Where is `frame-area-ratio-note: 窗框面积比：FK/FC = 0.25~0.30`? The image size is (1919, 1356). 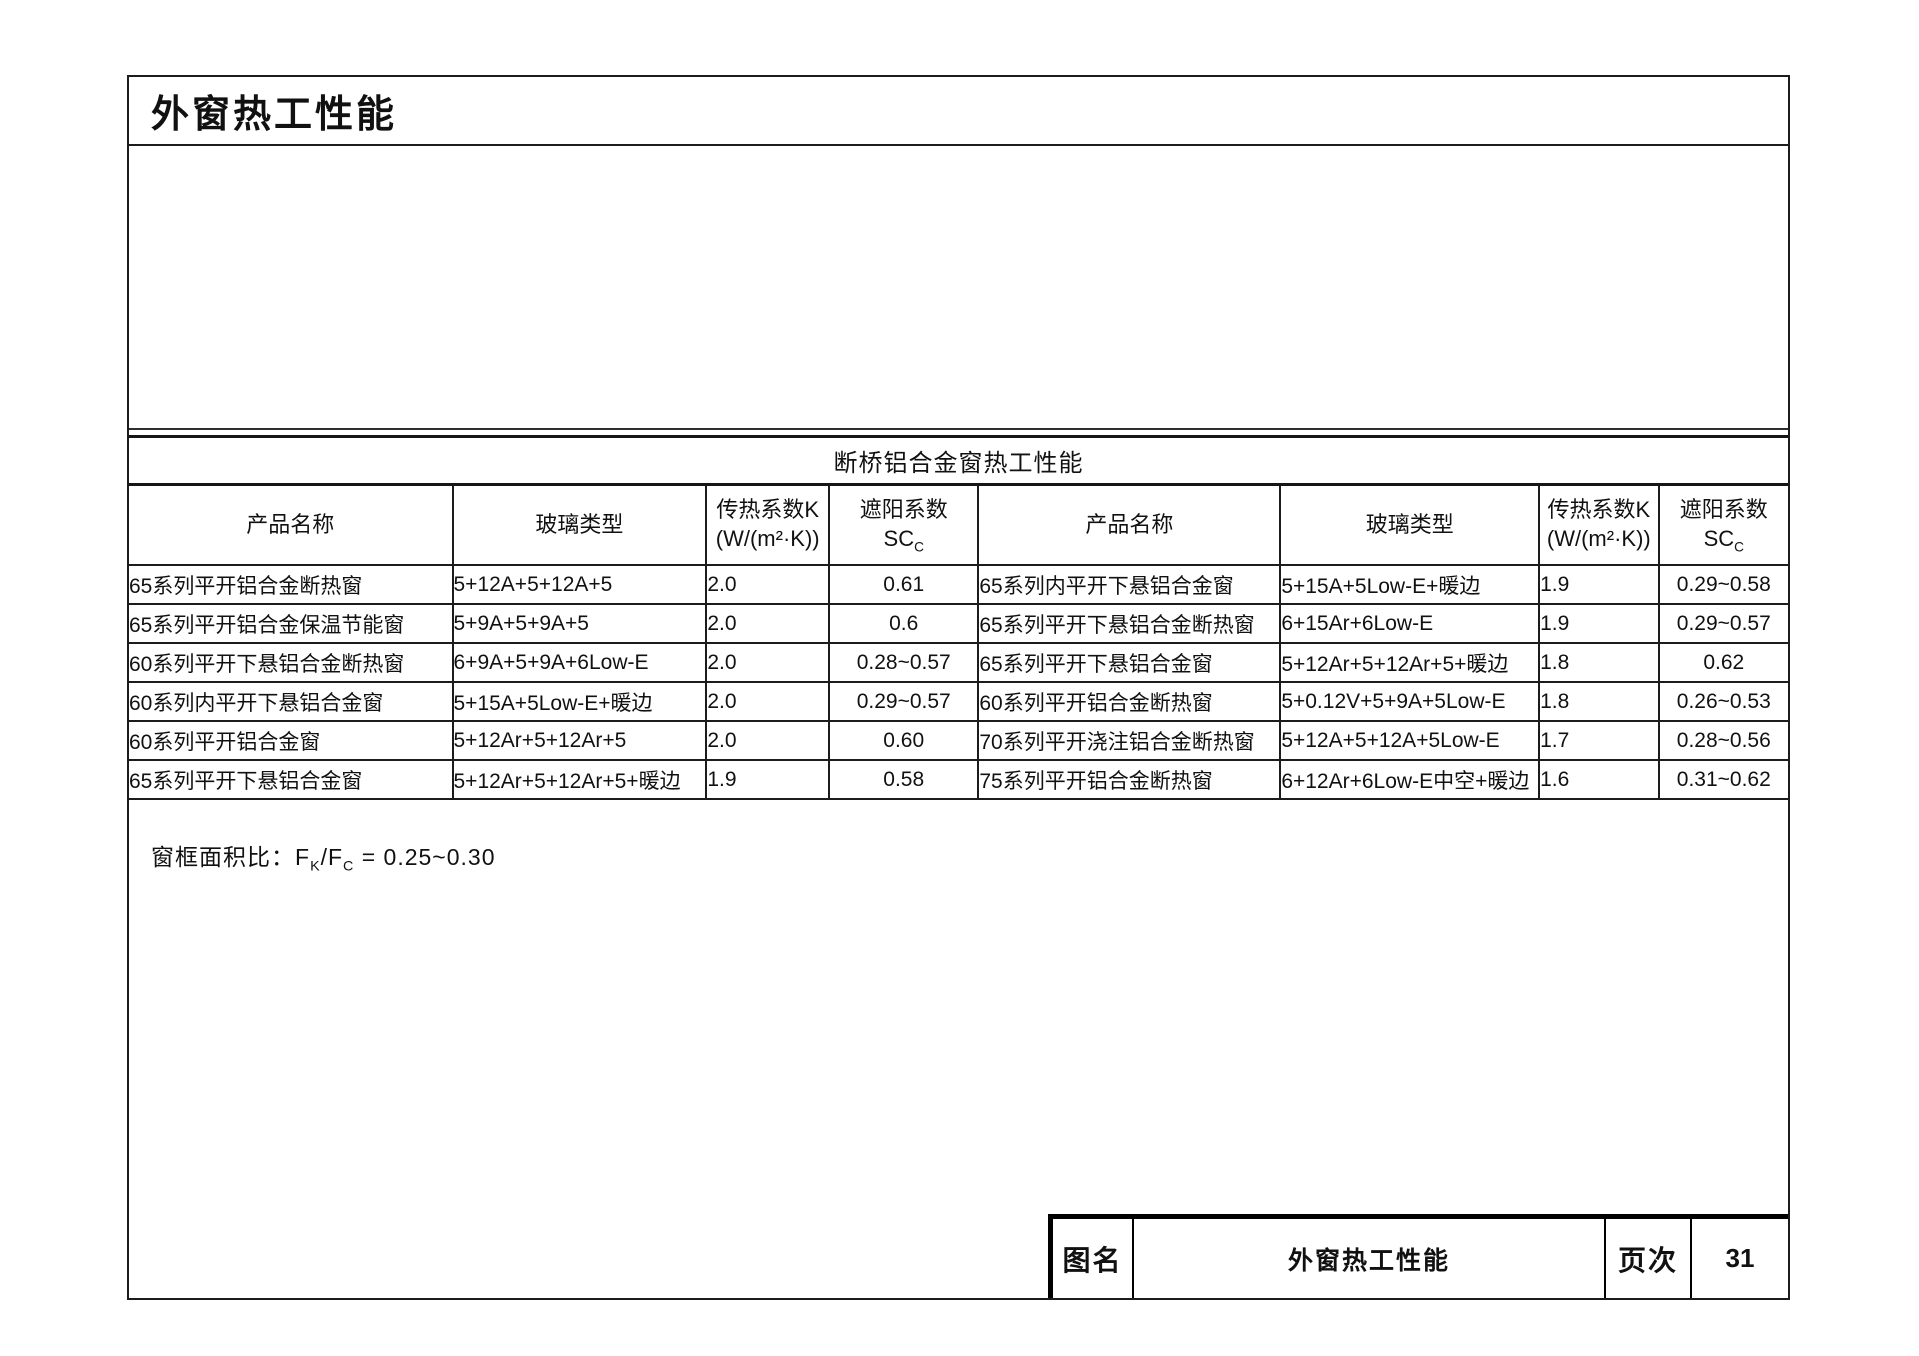
frame-area-ratio-note: 窗框面积比：FK/FC = 0.25~0.30 is located at coordinates (969, 856).